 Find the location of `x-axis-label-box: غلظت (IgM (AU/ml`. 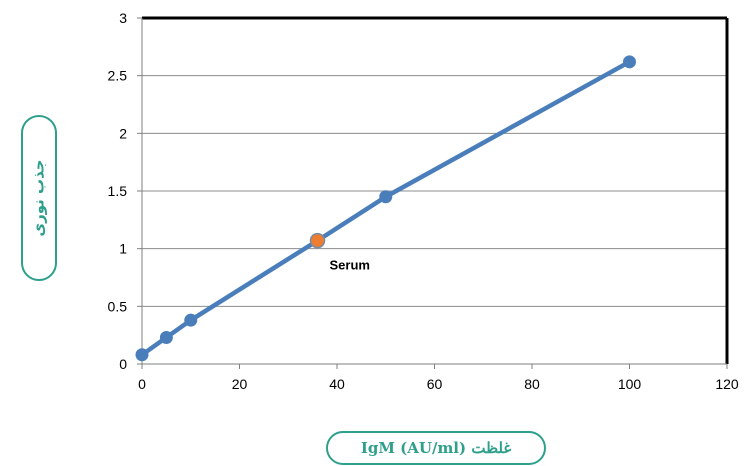

x-axis-label-box: غلظت (IgM (AU/ml is located at coordinates (436, 448).